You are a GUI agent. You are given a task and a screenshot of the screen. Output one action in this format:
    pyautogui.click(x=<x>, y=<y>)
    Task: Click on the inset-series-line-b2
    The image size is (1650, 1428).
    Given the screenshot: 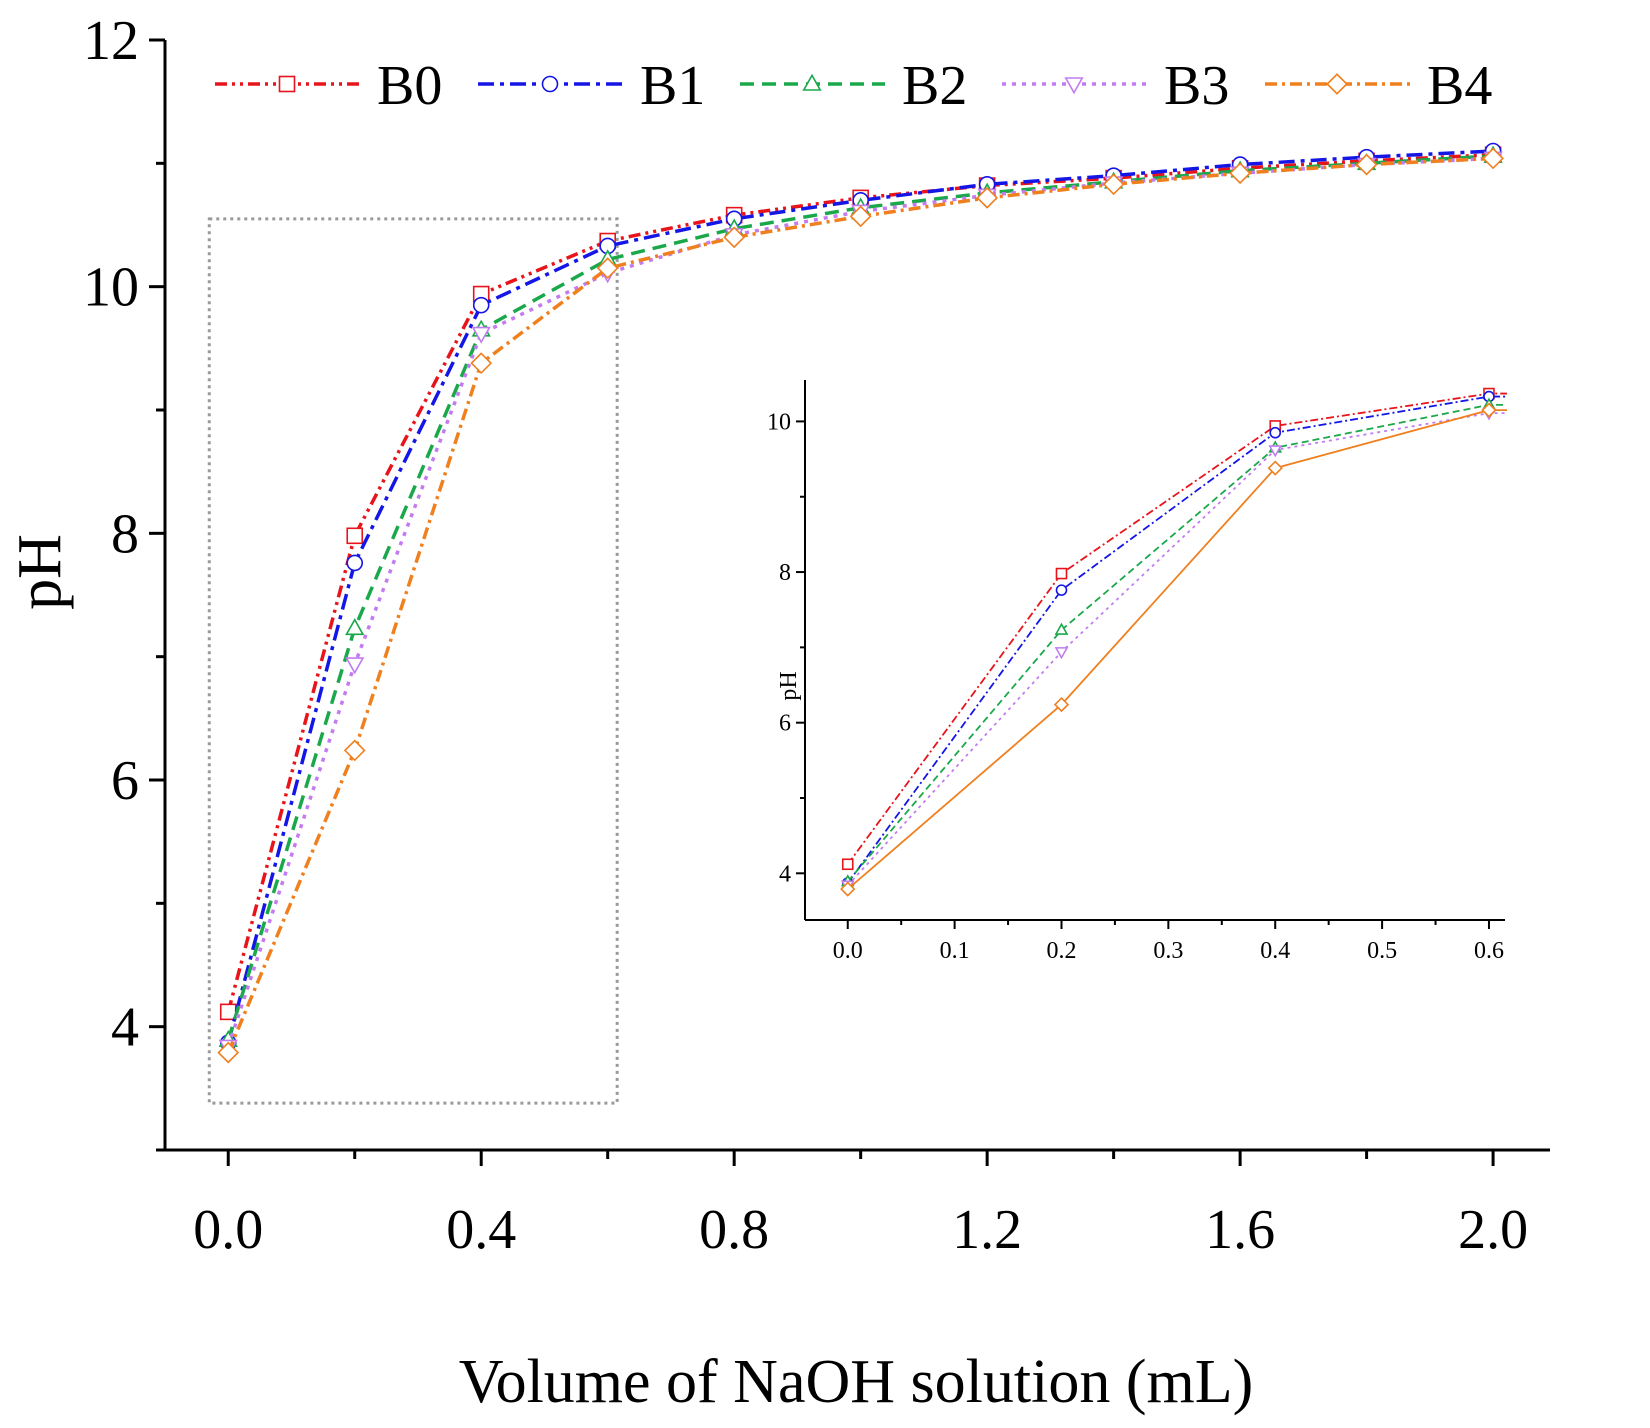 What is the action you would take?
    pyautogui.click(x=1177, y=643)
    